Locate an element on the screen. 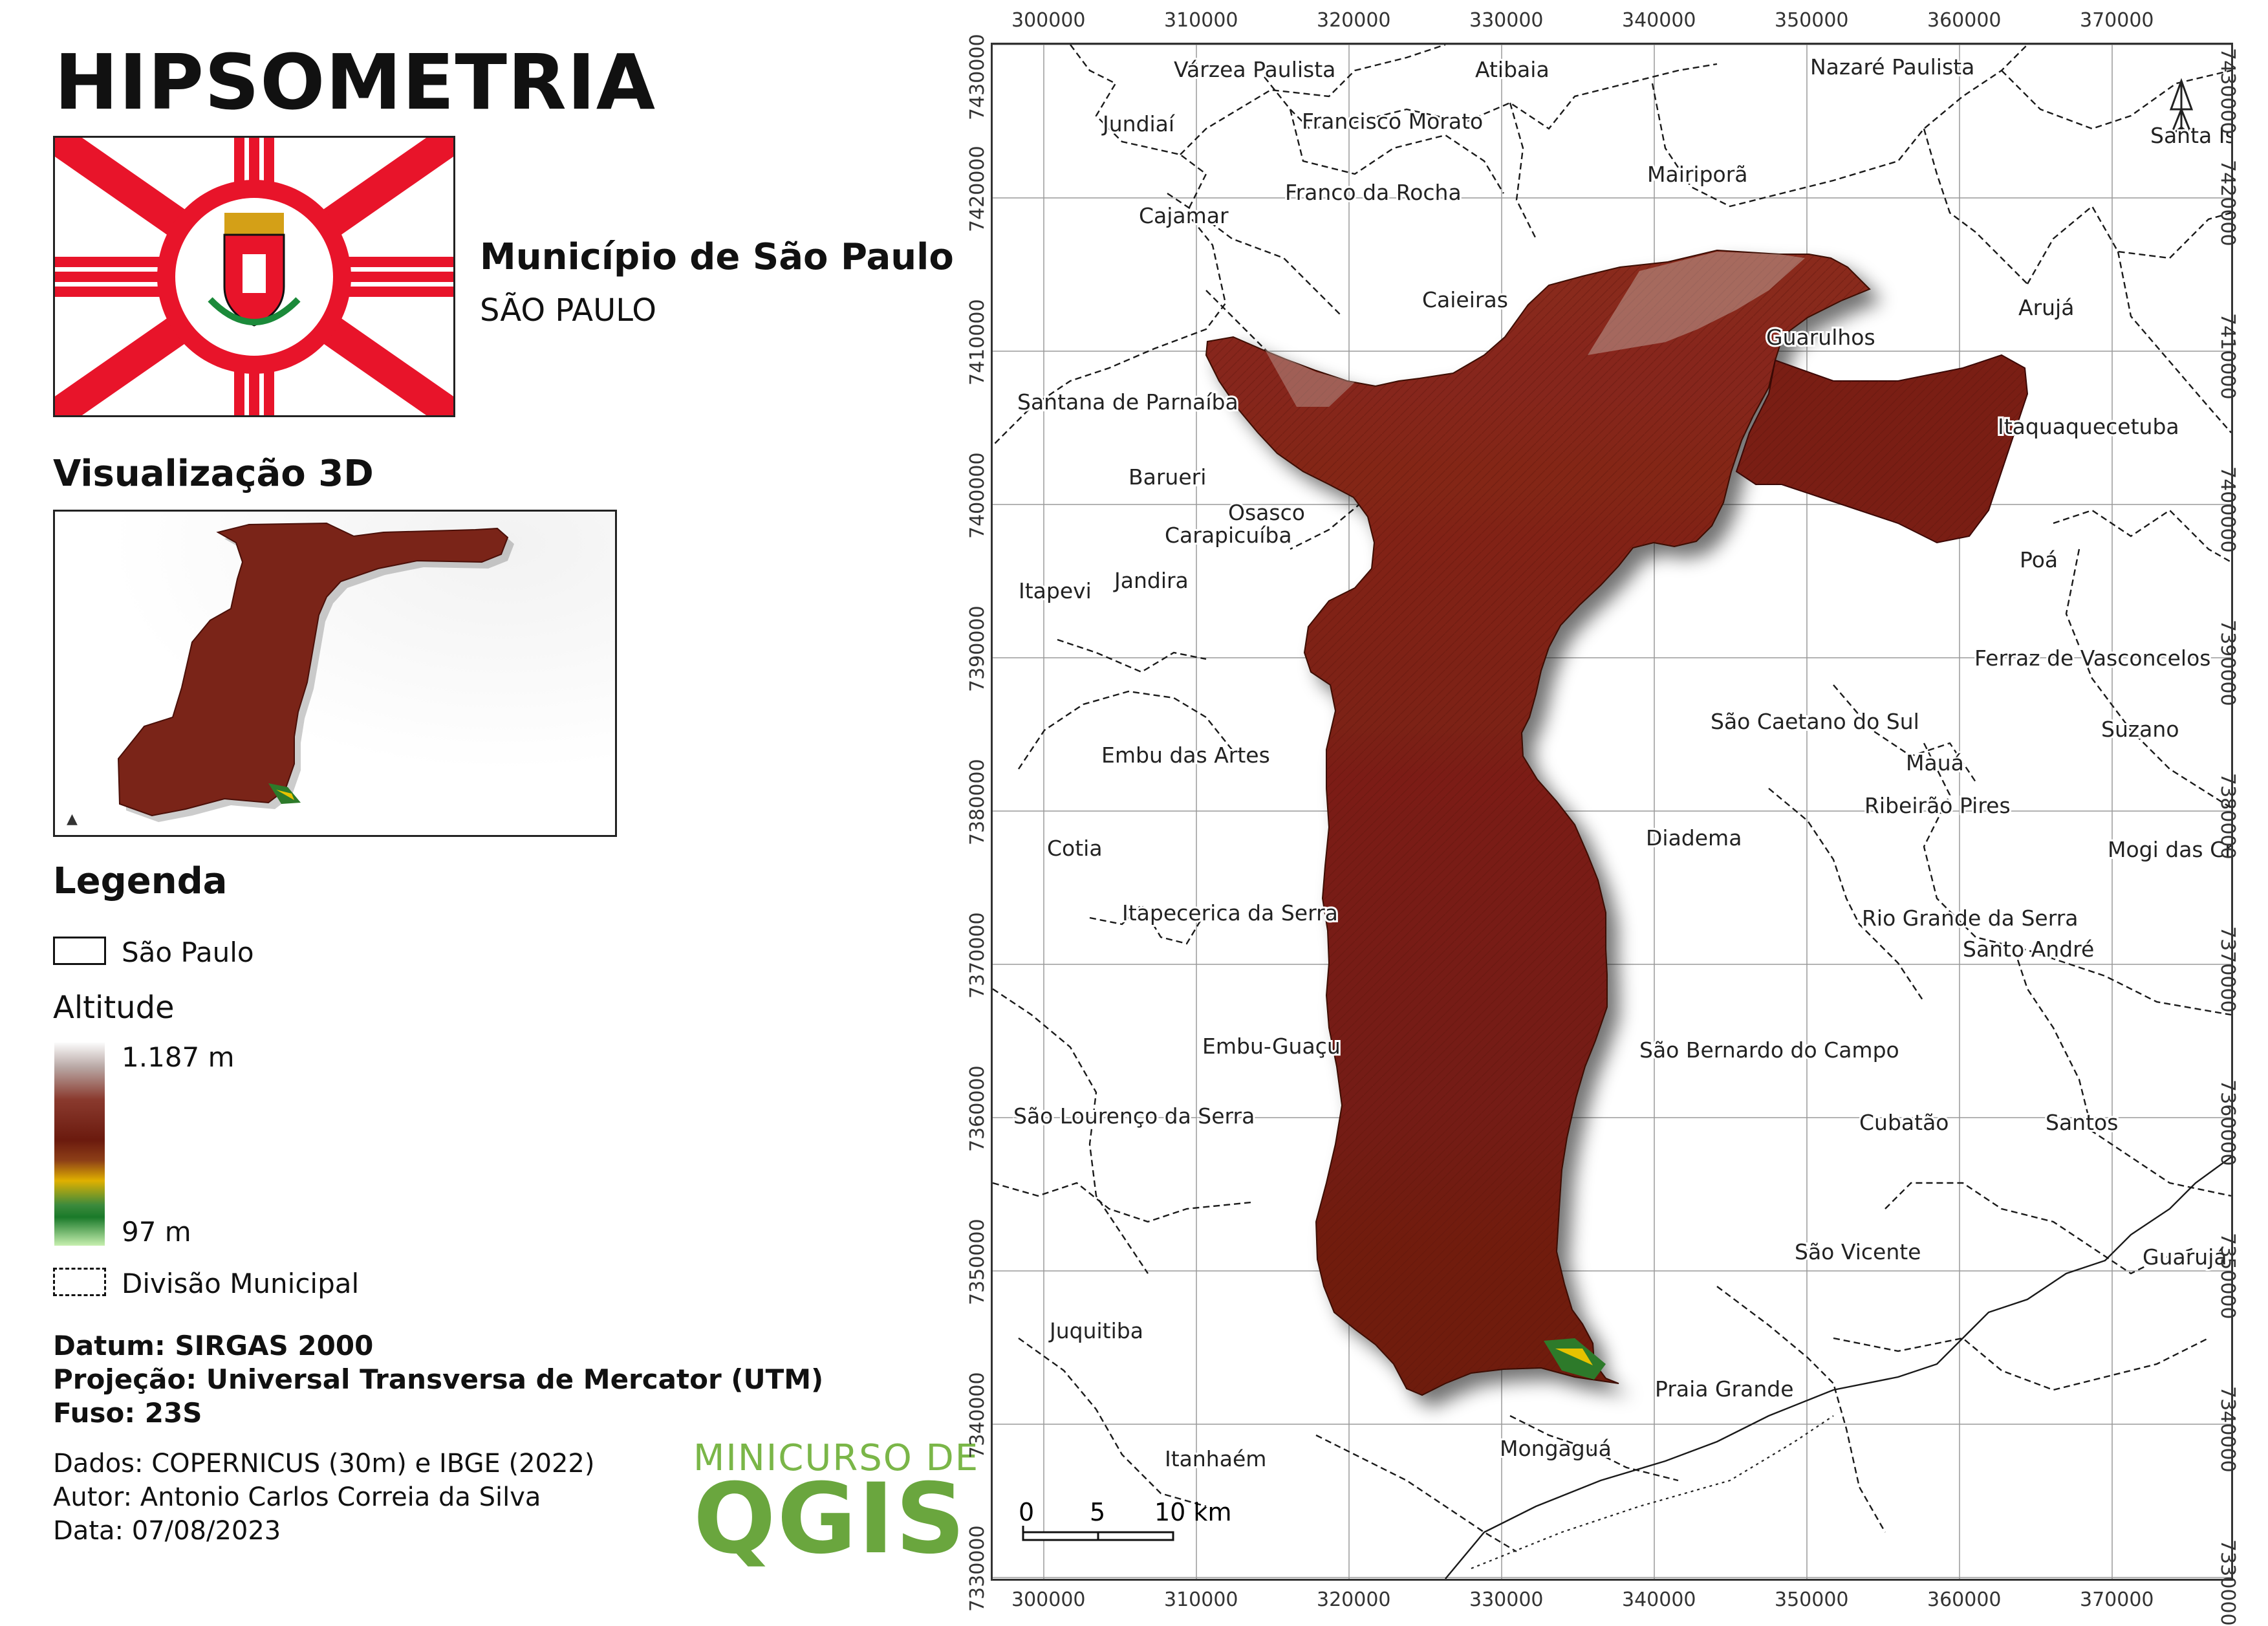 The image size is (2268, 1626). place-label-s-o-vicente: São Vicente is located at coordinates (1858, 1251).